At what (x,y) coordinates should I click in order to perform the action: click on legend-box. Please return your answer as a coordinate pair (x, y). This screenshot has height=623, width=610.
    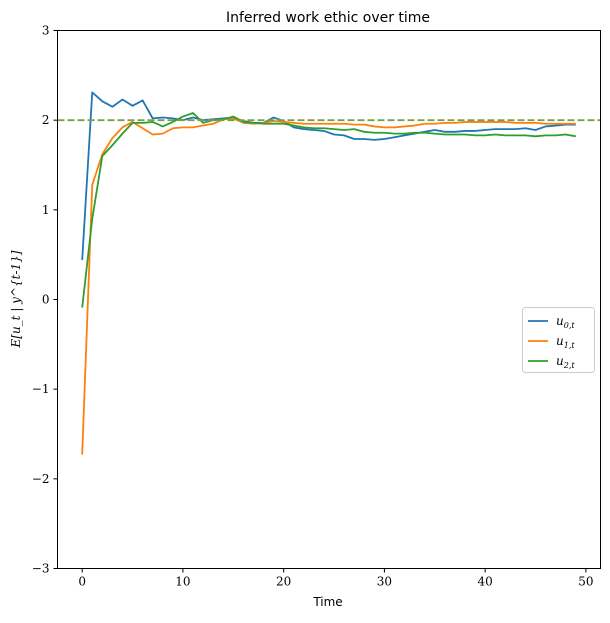
    Looking at the image, I should click on (558, 340).